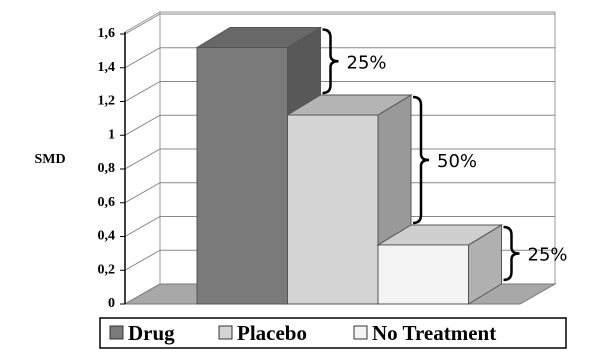  Describe the element at coordinates (111, 134) in the screenshot. I see `y-tick-label: 1` at that location.